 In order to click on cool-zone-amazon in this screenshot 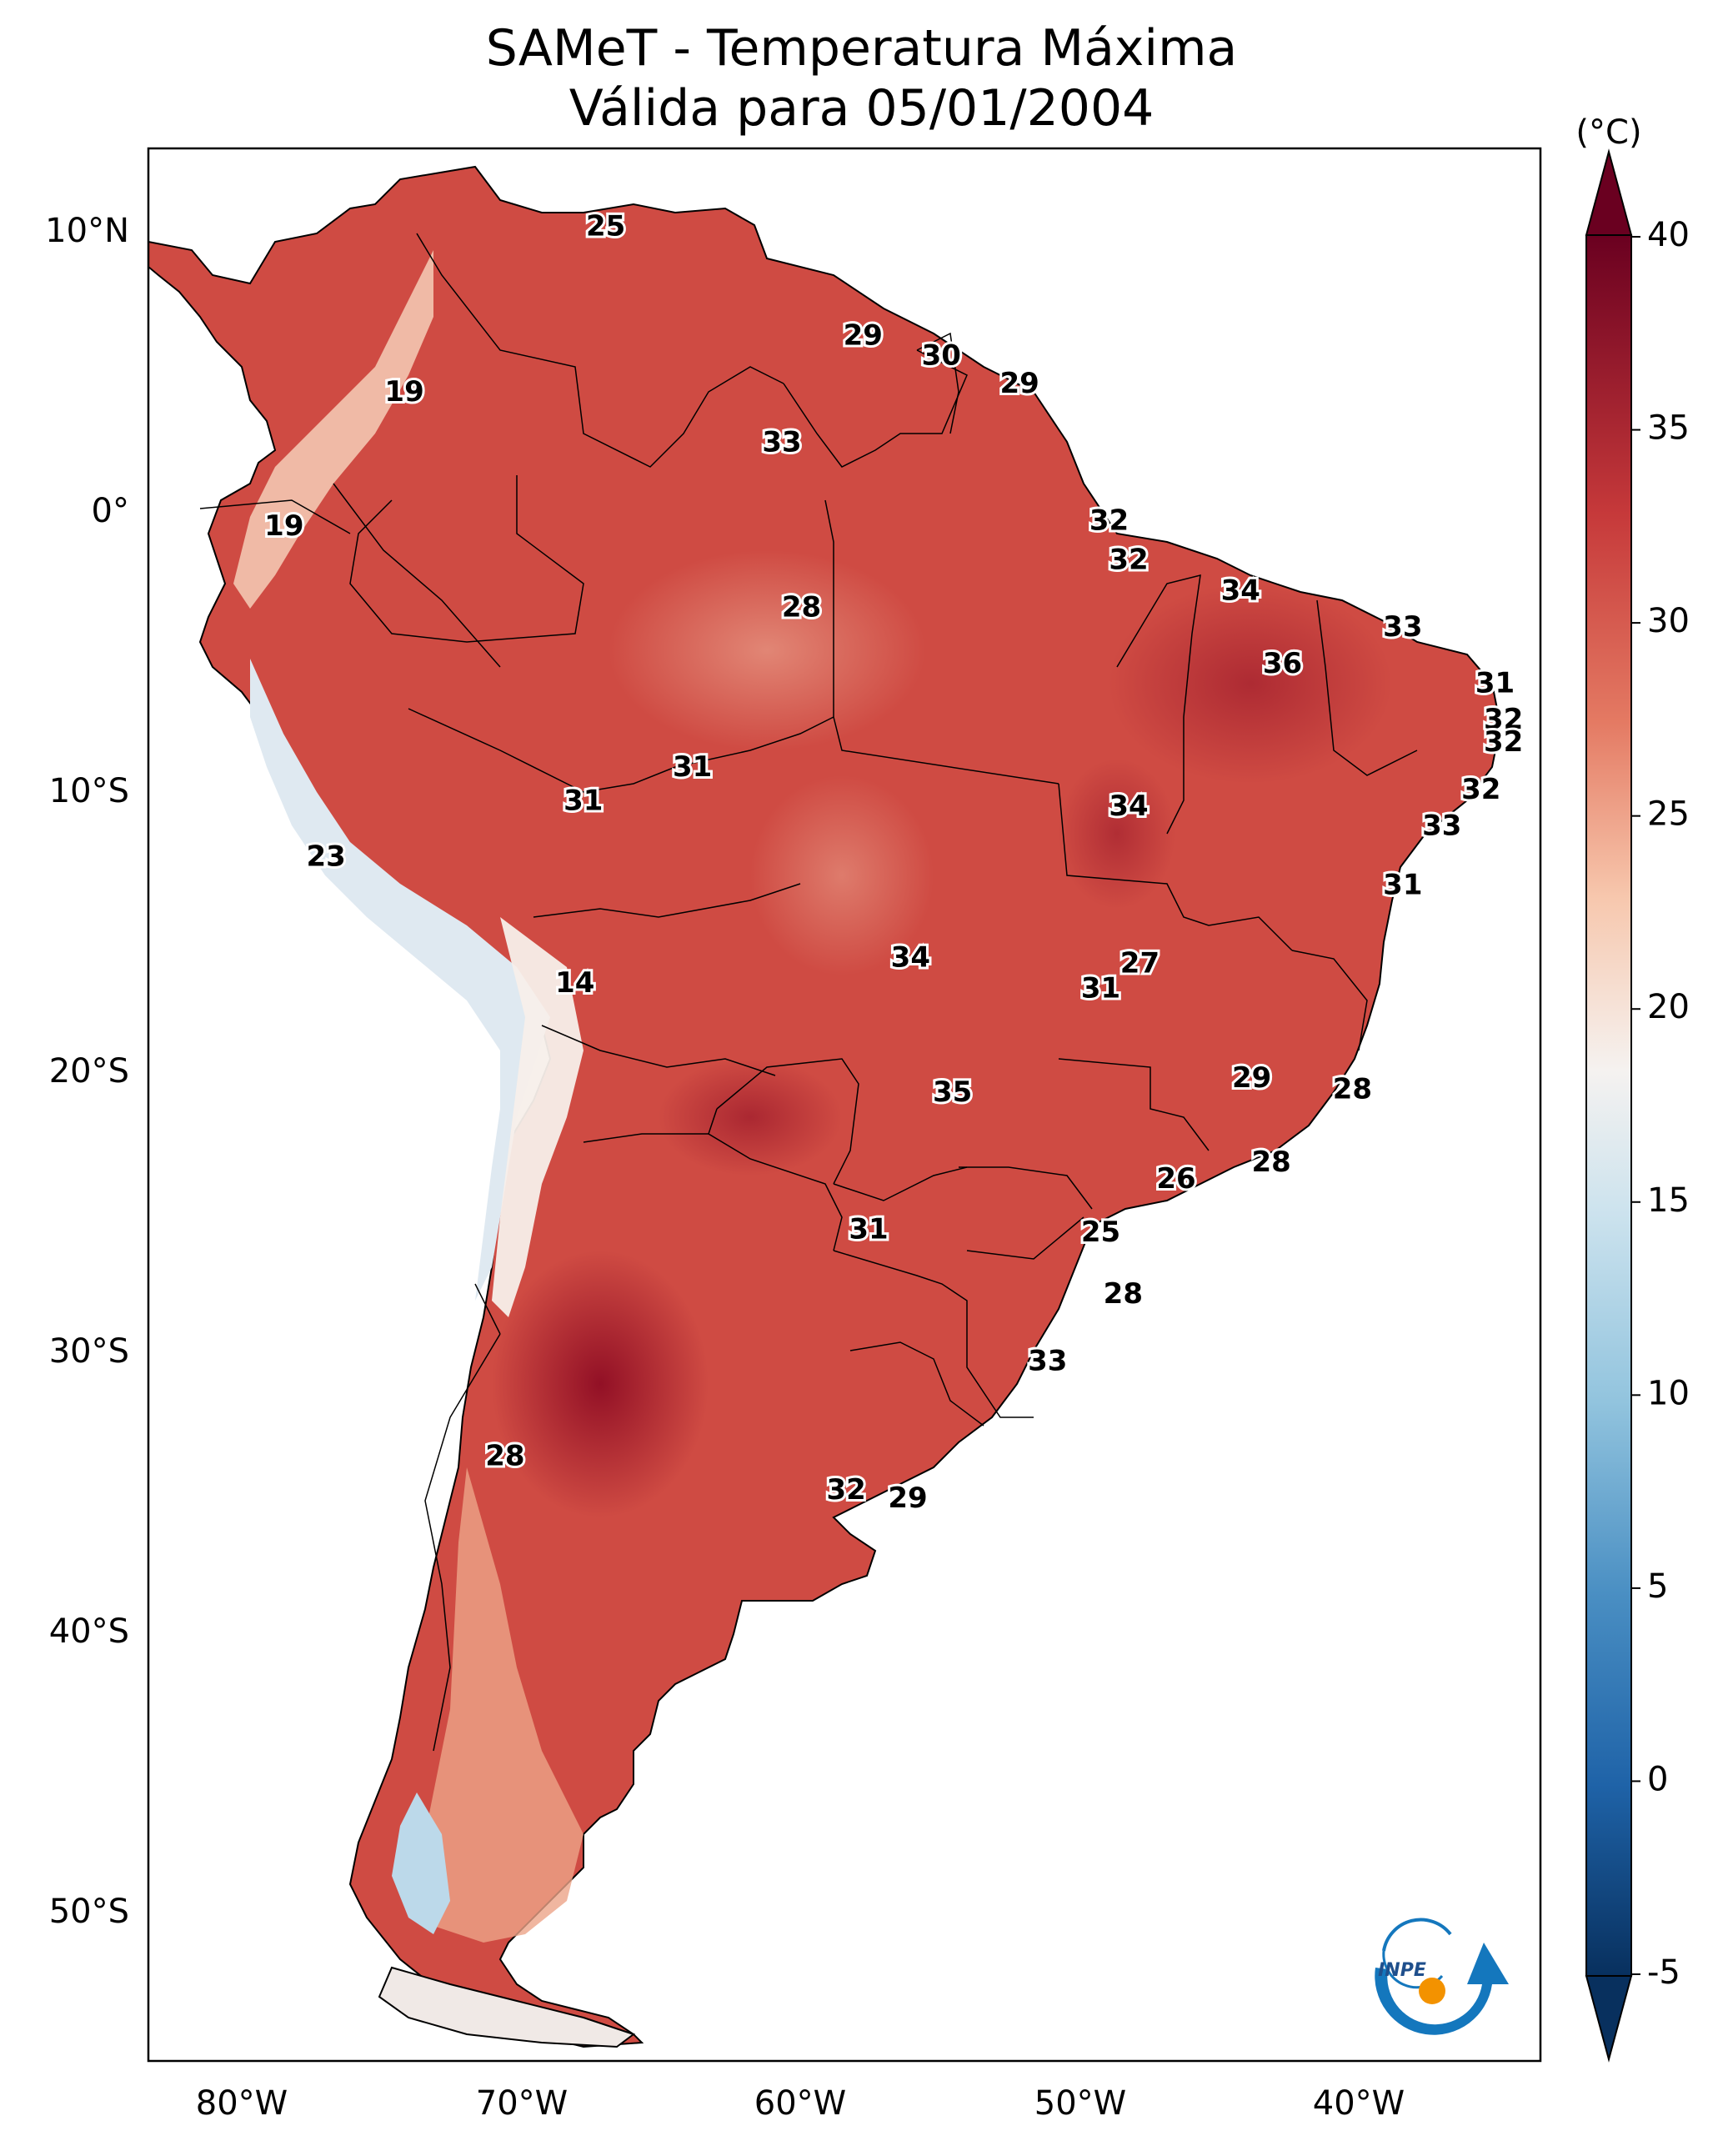, I will do `click(767, 650)`.